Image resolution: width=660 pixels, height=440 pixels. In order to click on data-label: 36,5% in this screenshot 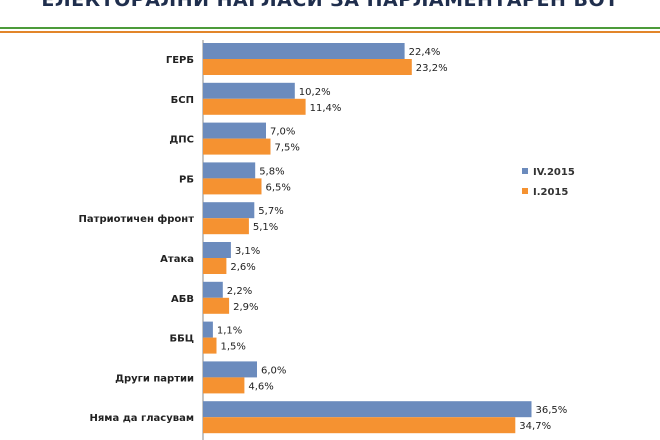, I will do `click(552, 410)`.